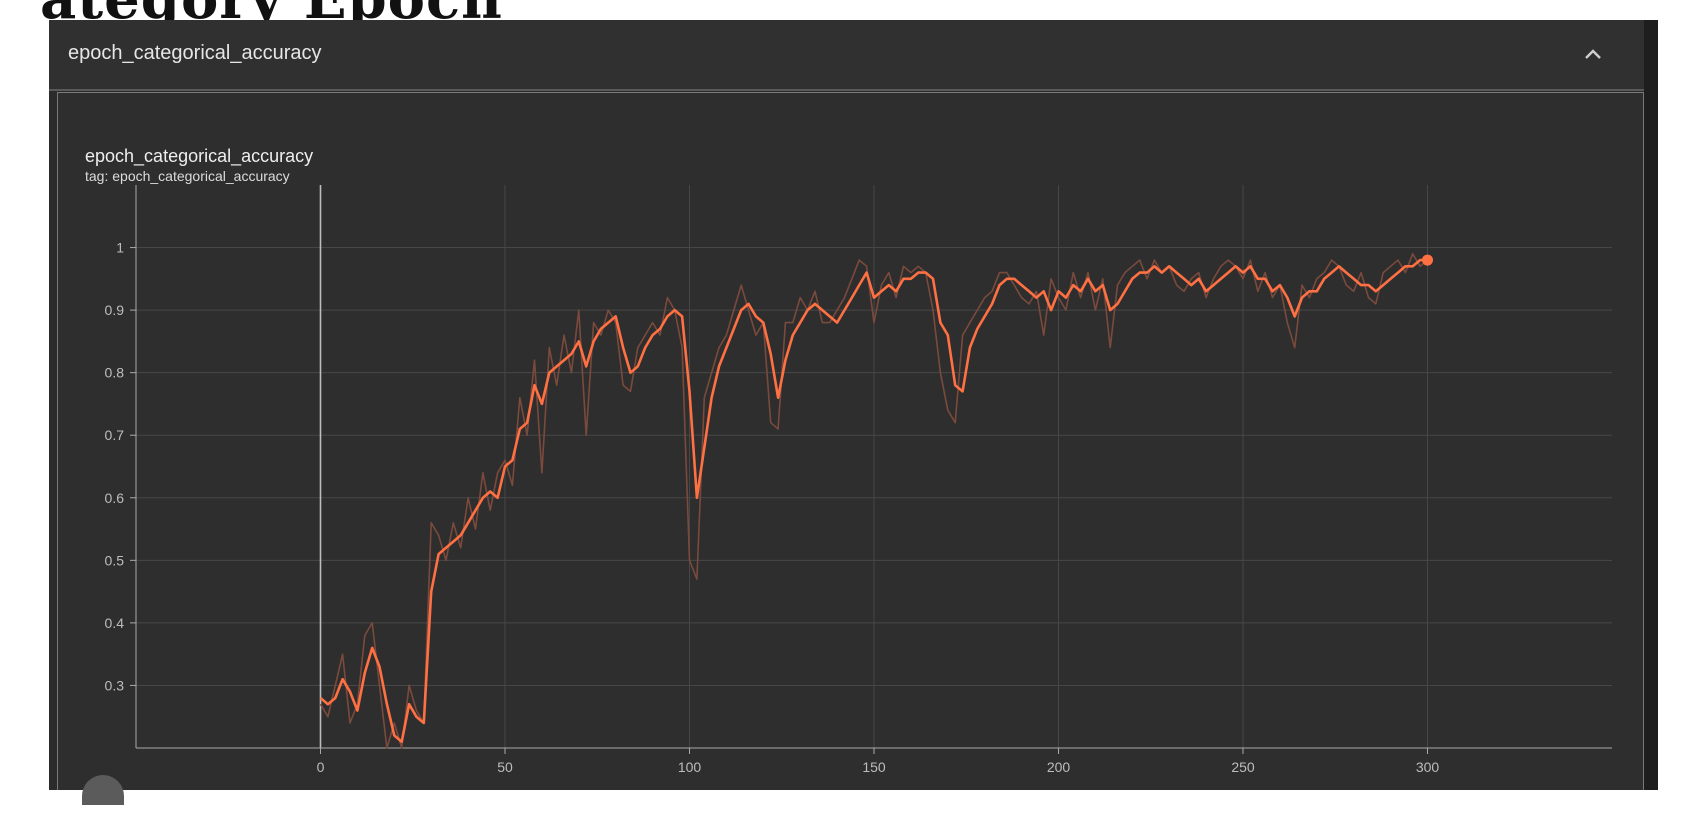 Image resolution: width=1699 pixels, height=824 pixels. Describe the element at coordinates (115, 498) in the screenshot. I see `y-tick-label: 0.6` at that location.